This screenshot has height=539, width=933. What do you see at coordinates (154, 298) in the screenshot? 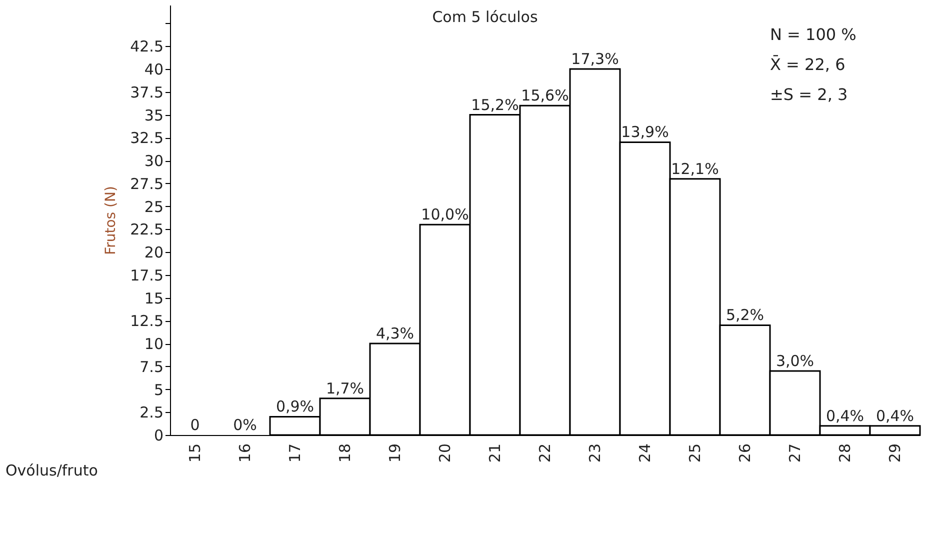
I see `y-tick-label: 15` at bounding box center [154, 298].